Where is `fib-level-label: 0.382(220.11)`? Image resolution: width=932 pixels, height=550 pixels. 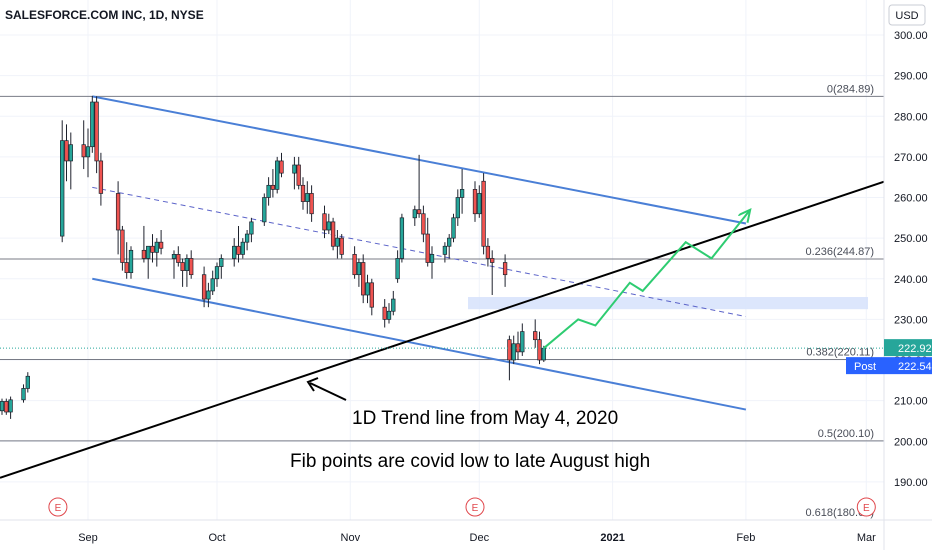
fib-level-label: 0.382(220.11) is located at coordinates (840, 353).